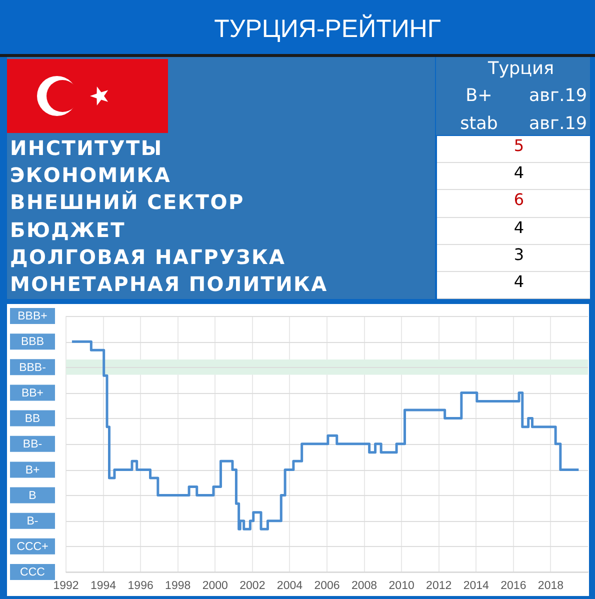  Describe the element at coordinates (32, 418) in the screenshot. I see `ref-line-label: BB` at that location.